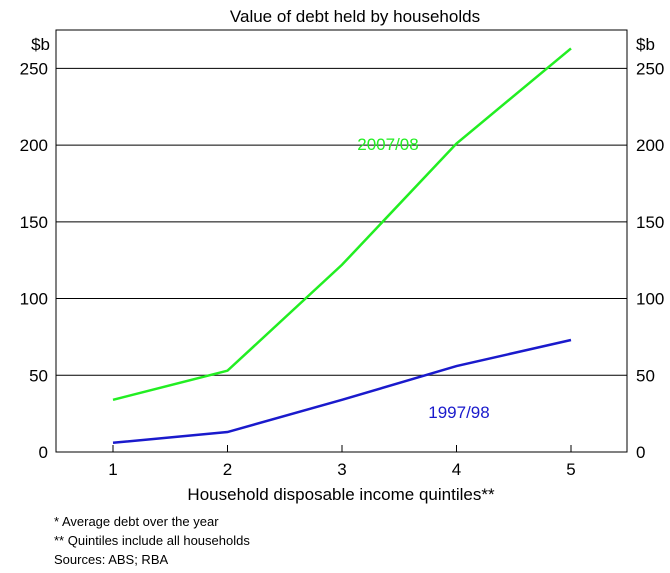 This screenshot has height=573, width=670. I want to click on y-tick-label-right: 150, so click(650, 222).